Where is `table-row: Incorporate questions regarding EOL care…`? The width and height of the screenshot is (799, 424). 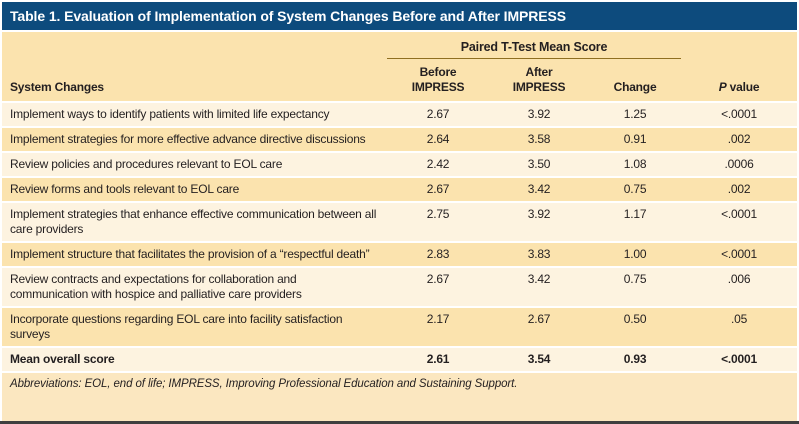
table-row: Incorporate questions regarding EOL care… is located at coordinates (400, 326).